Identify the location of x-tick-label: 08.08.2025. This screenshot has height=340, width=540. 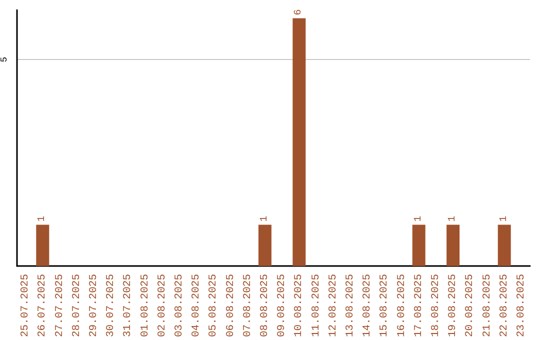
(264, 306).